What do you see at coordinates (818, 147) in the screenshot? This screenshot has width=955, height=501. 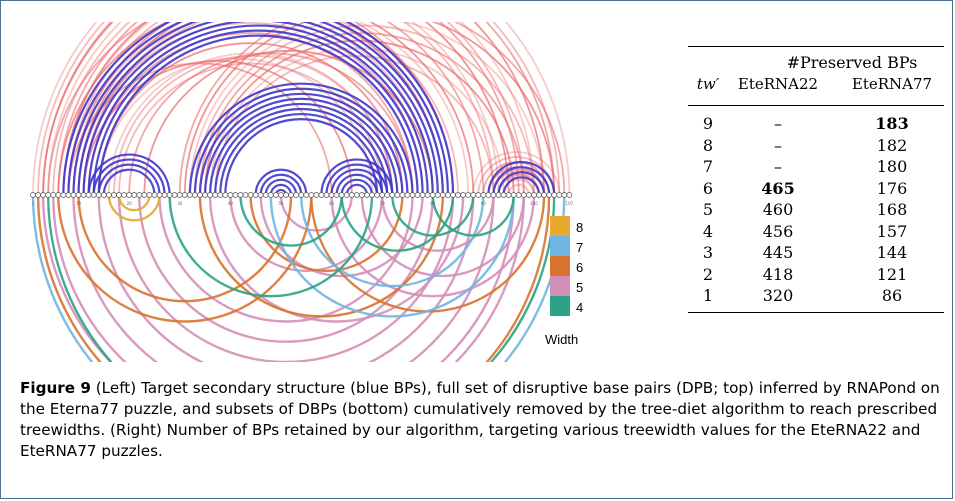 I see `table-row: 8 – 182` at bounding box center [818, 147].